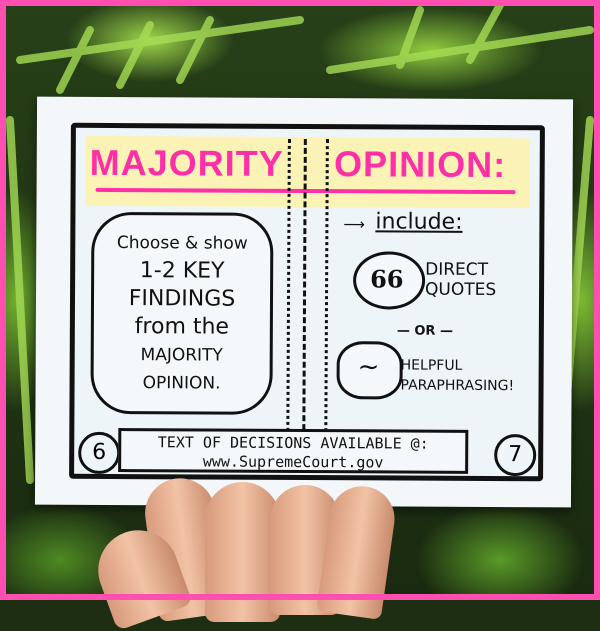 The height and width of the screenshot is (631, 600). What do you see at coordinates (419, 222) in the screenshot?
I see `include-label: include:` at bounding box center [419, 222].